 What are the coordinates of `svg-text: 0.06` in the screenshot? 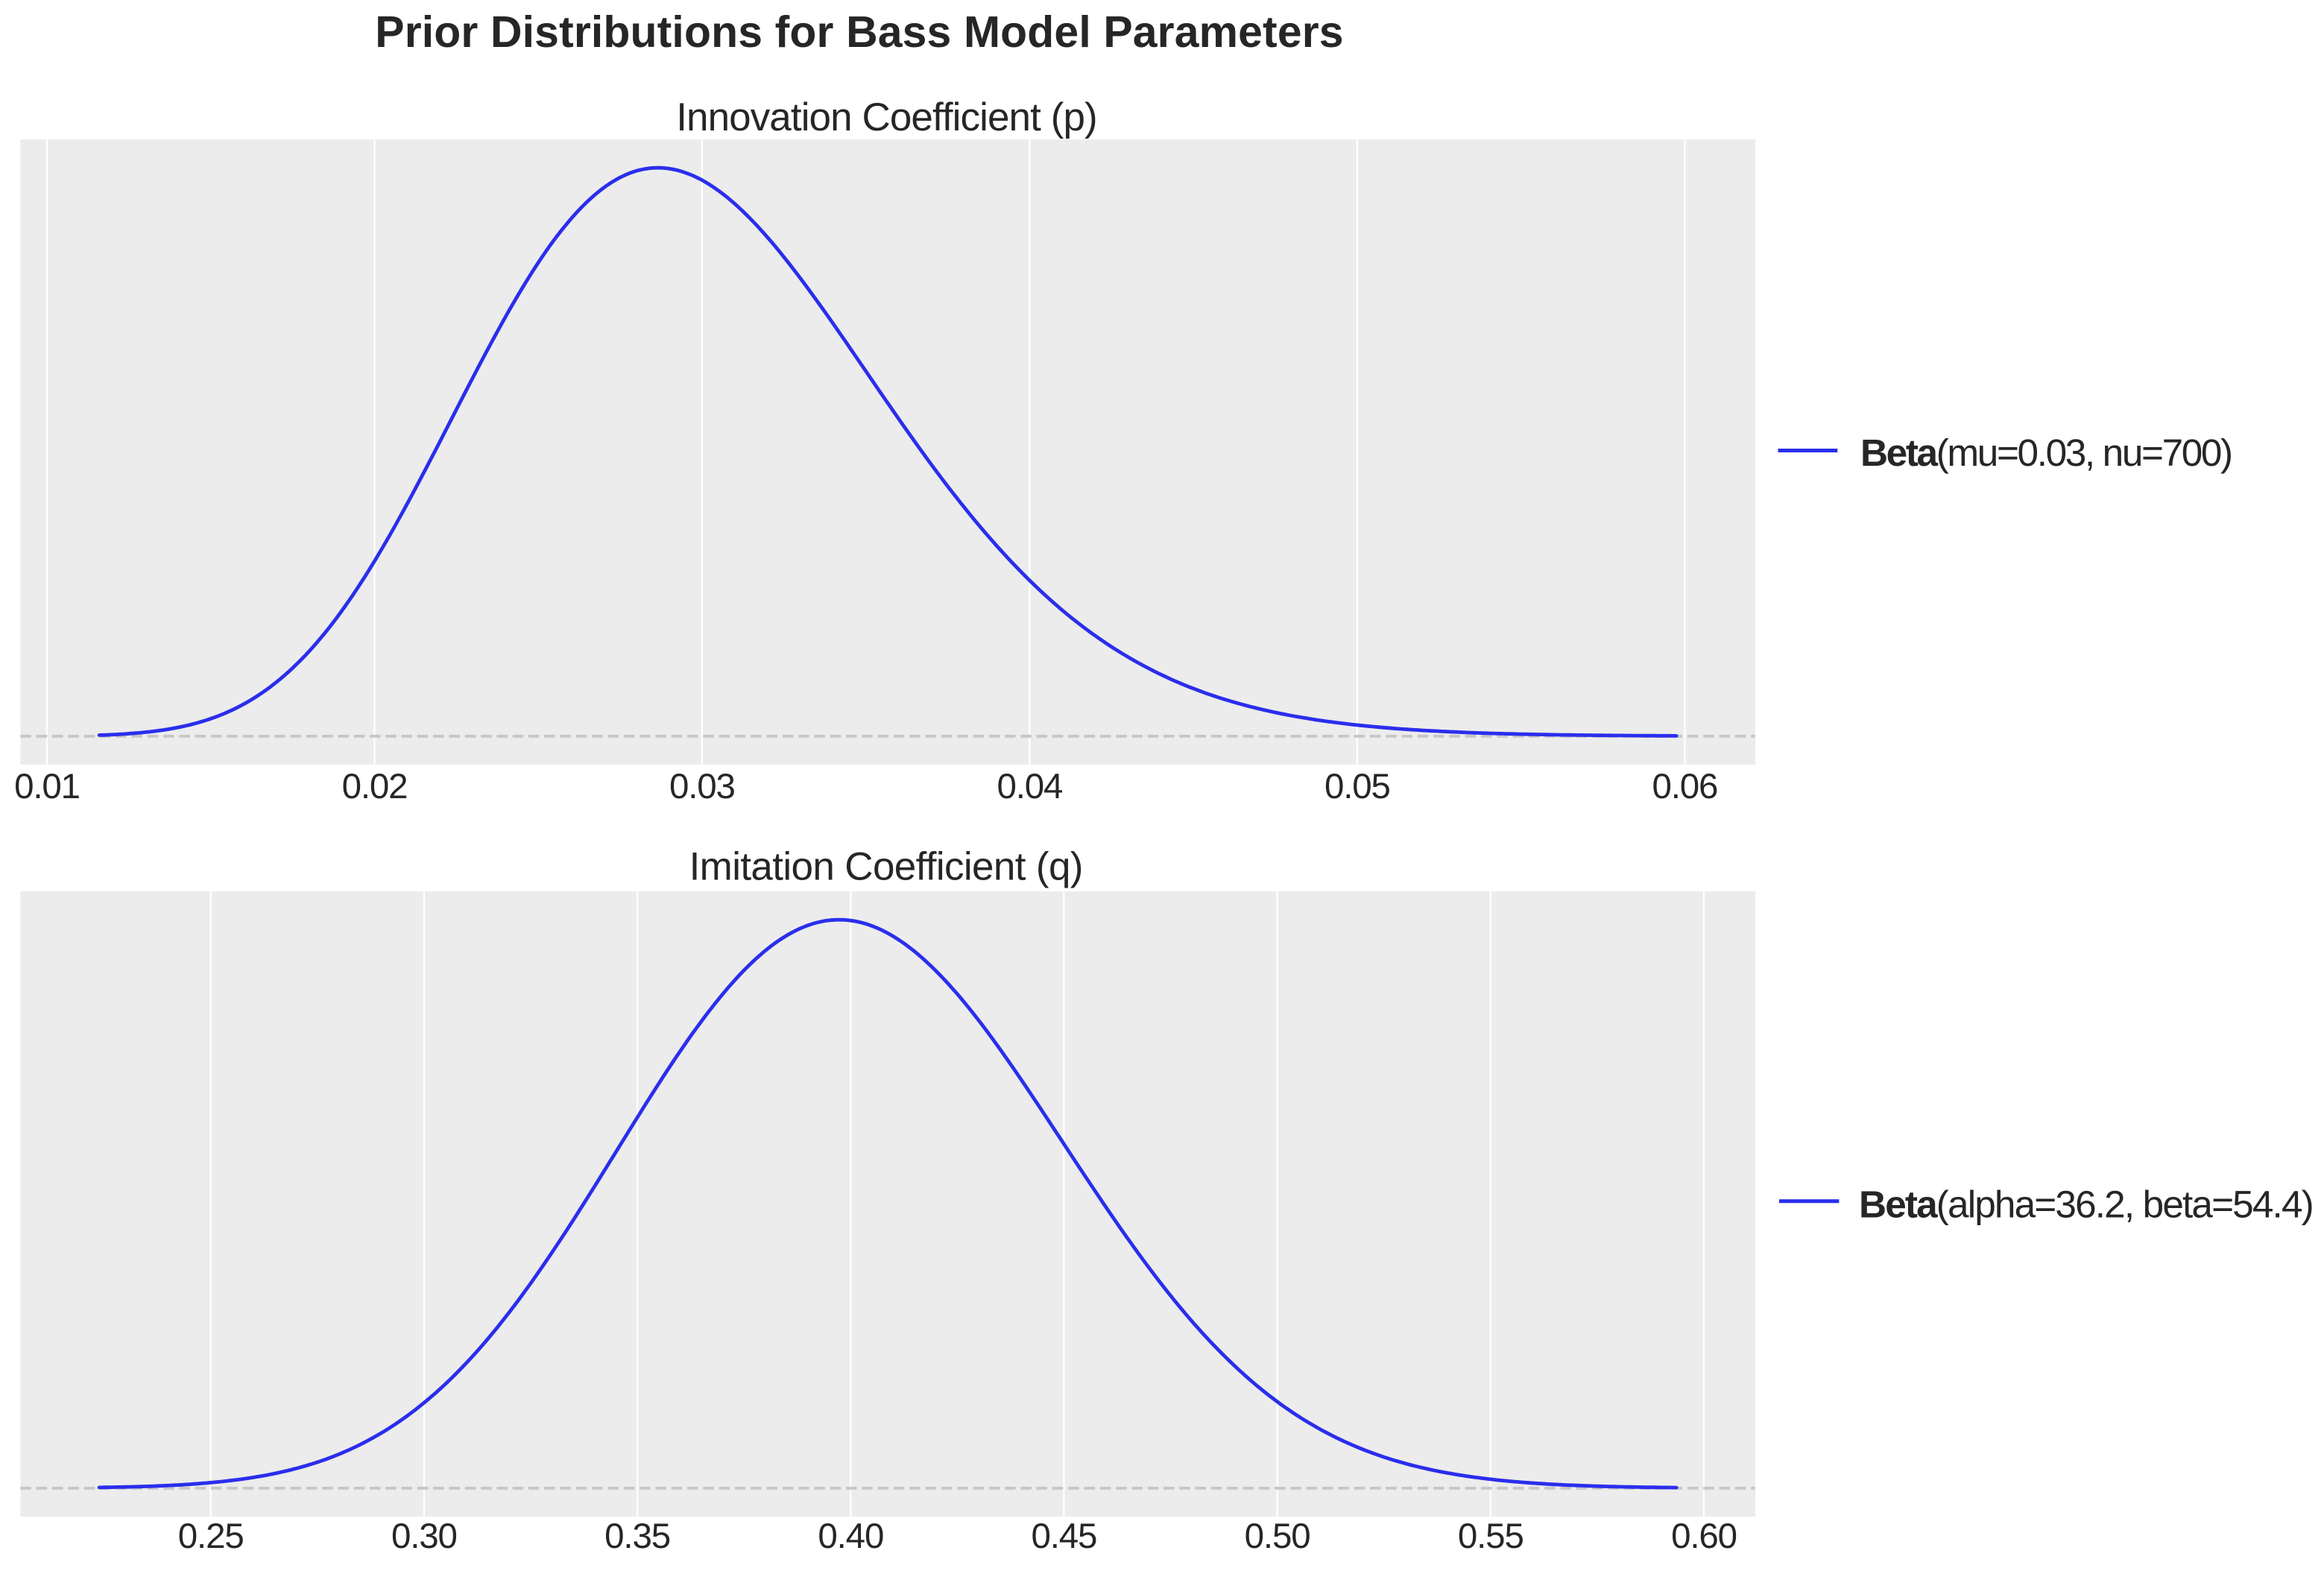 It's located at (1684, 787).